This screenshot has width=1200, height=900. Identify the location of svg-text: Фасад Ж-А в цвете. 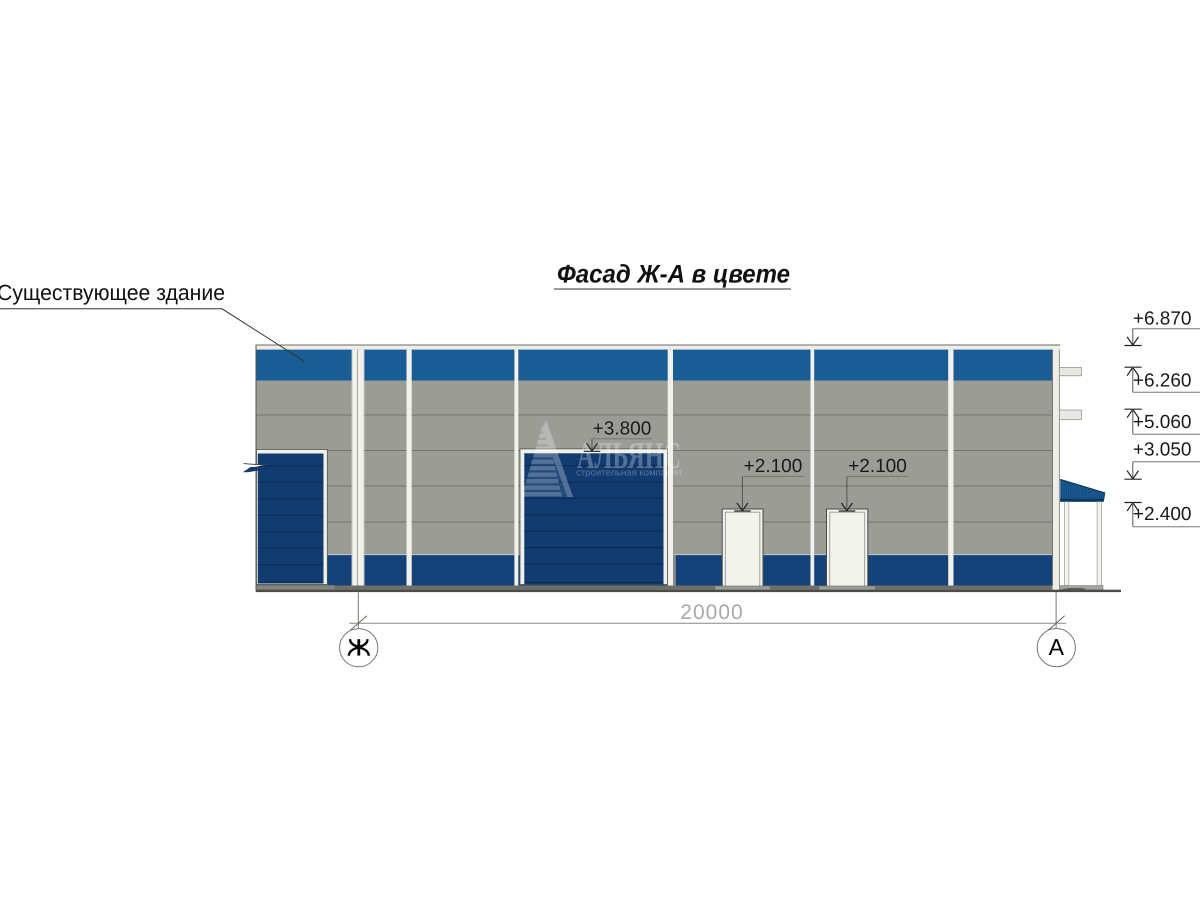
(673, 275).